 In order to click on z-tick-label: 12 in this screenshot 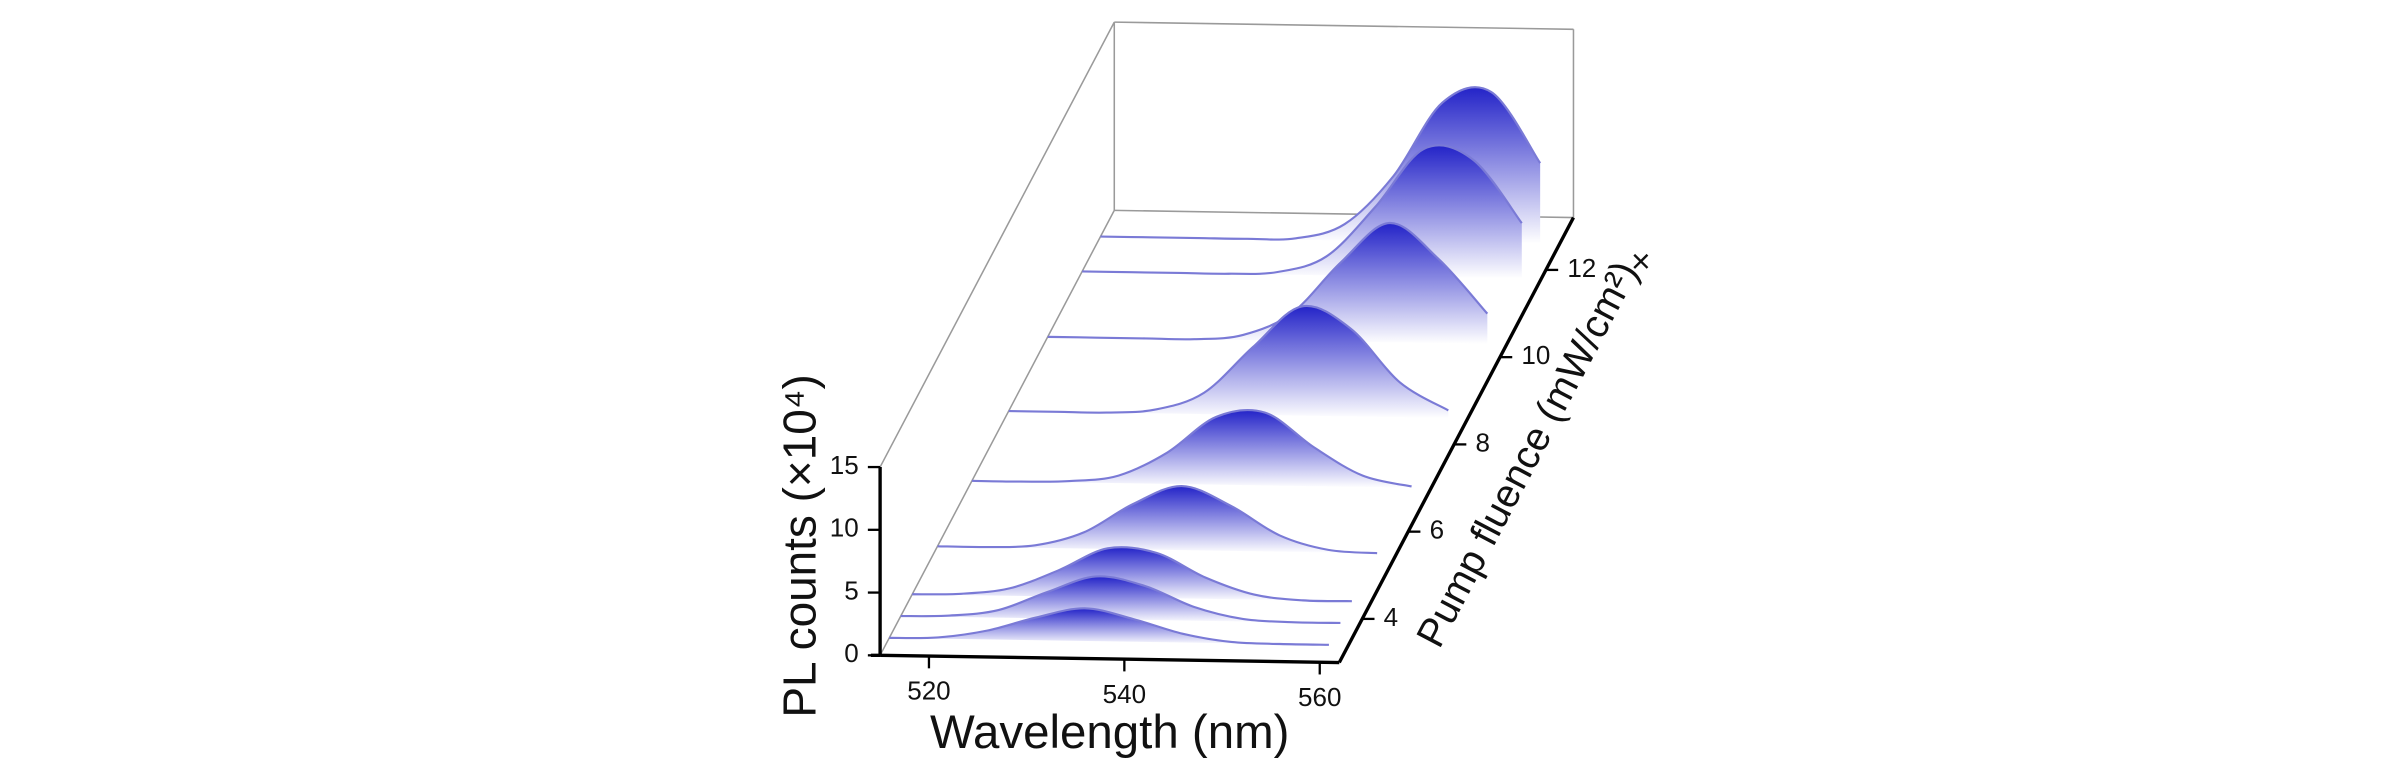, I will do `click(1581, 268)`.